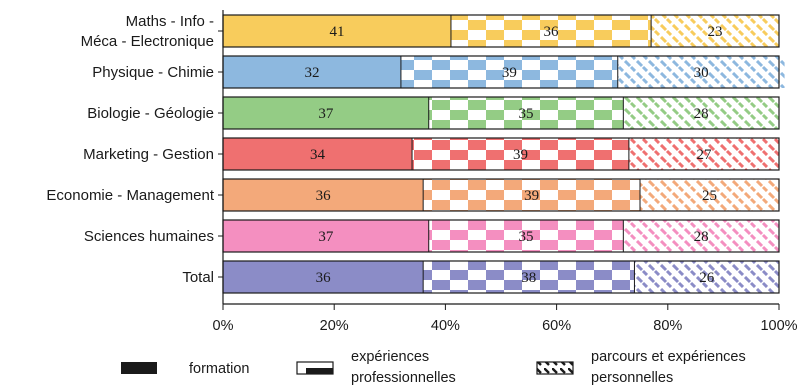  I want to click on legend-label: professionnelles, so click(403, 378).